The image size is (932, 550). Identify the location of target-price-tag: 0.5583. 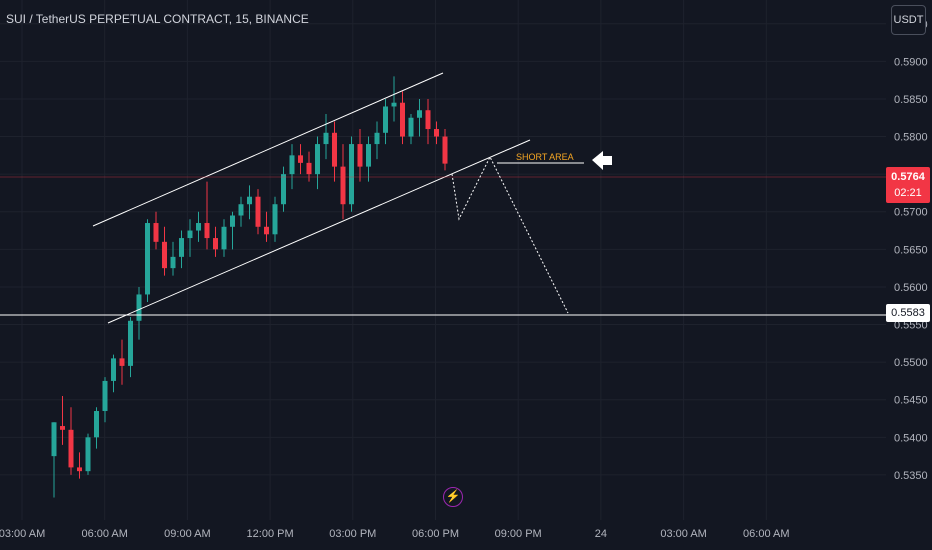
(908, 313).